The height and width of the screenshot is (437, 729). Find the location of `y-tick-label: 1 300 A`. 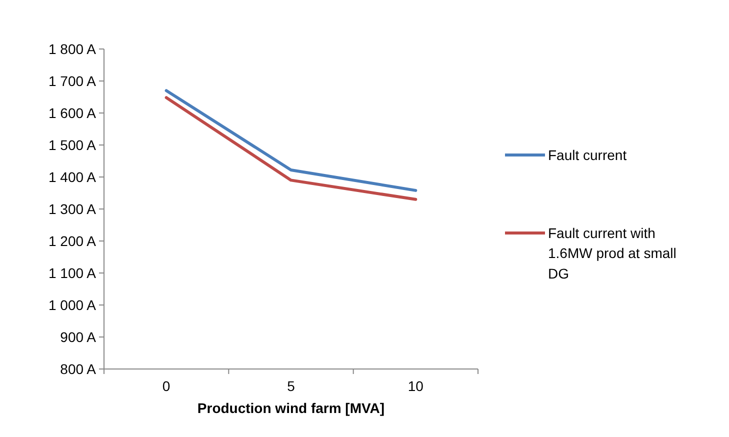

y-tick-label: 1 300 A is located at coordinates (72, 208).